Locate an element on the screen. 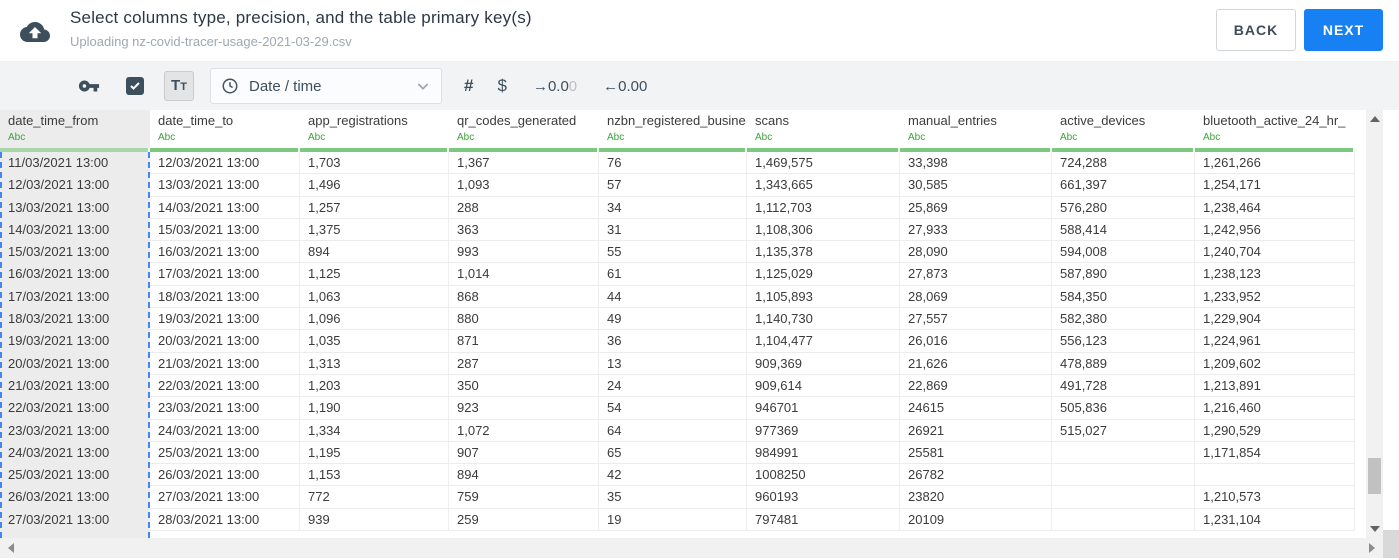 Image resolution: width=1399 pixels, height=560 pixels. table-cell: 19/03/2021 13:00 is located at coordinates (225, 319).